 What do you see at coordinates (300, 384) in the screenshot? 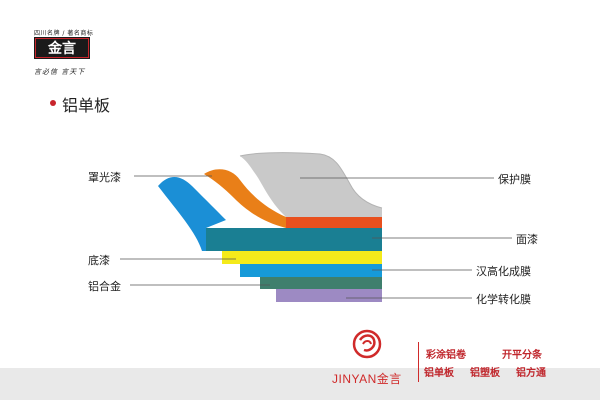
I see `footer-band` at bounding box center [300, 384].